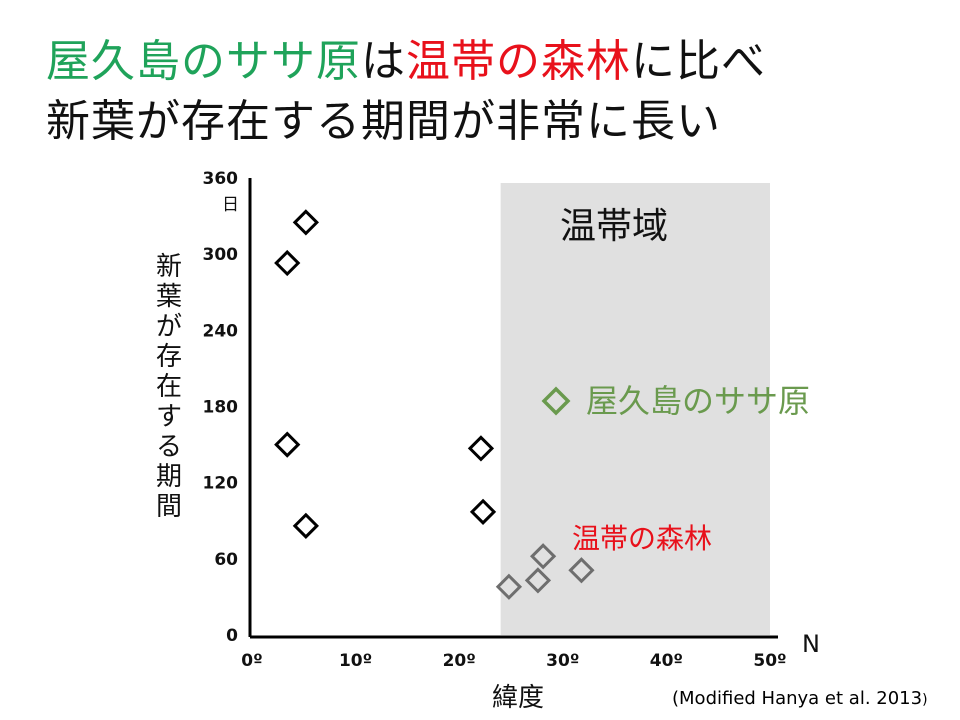 The width and height of the screenshot is (960, 720). Describe the element at coordinates (925, 700) in the screenshot. I see `source-close-paren: )` at that location.